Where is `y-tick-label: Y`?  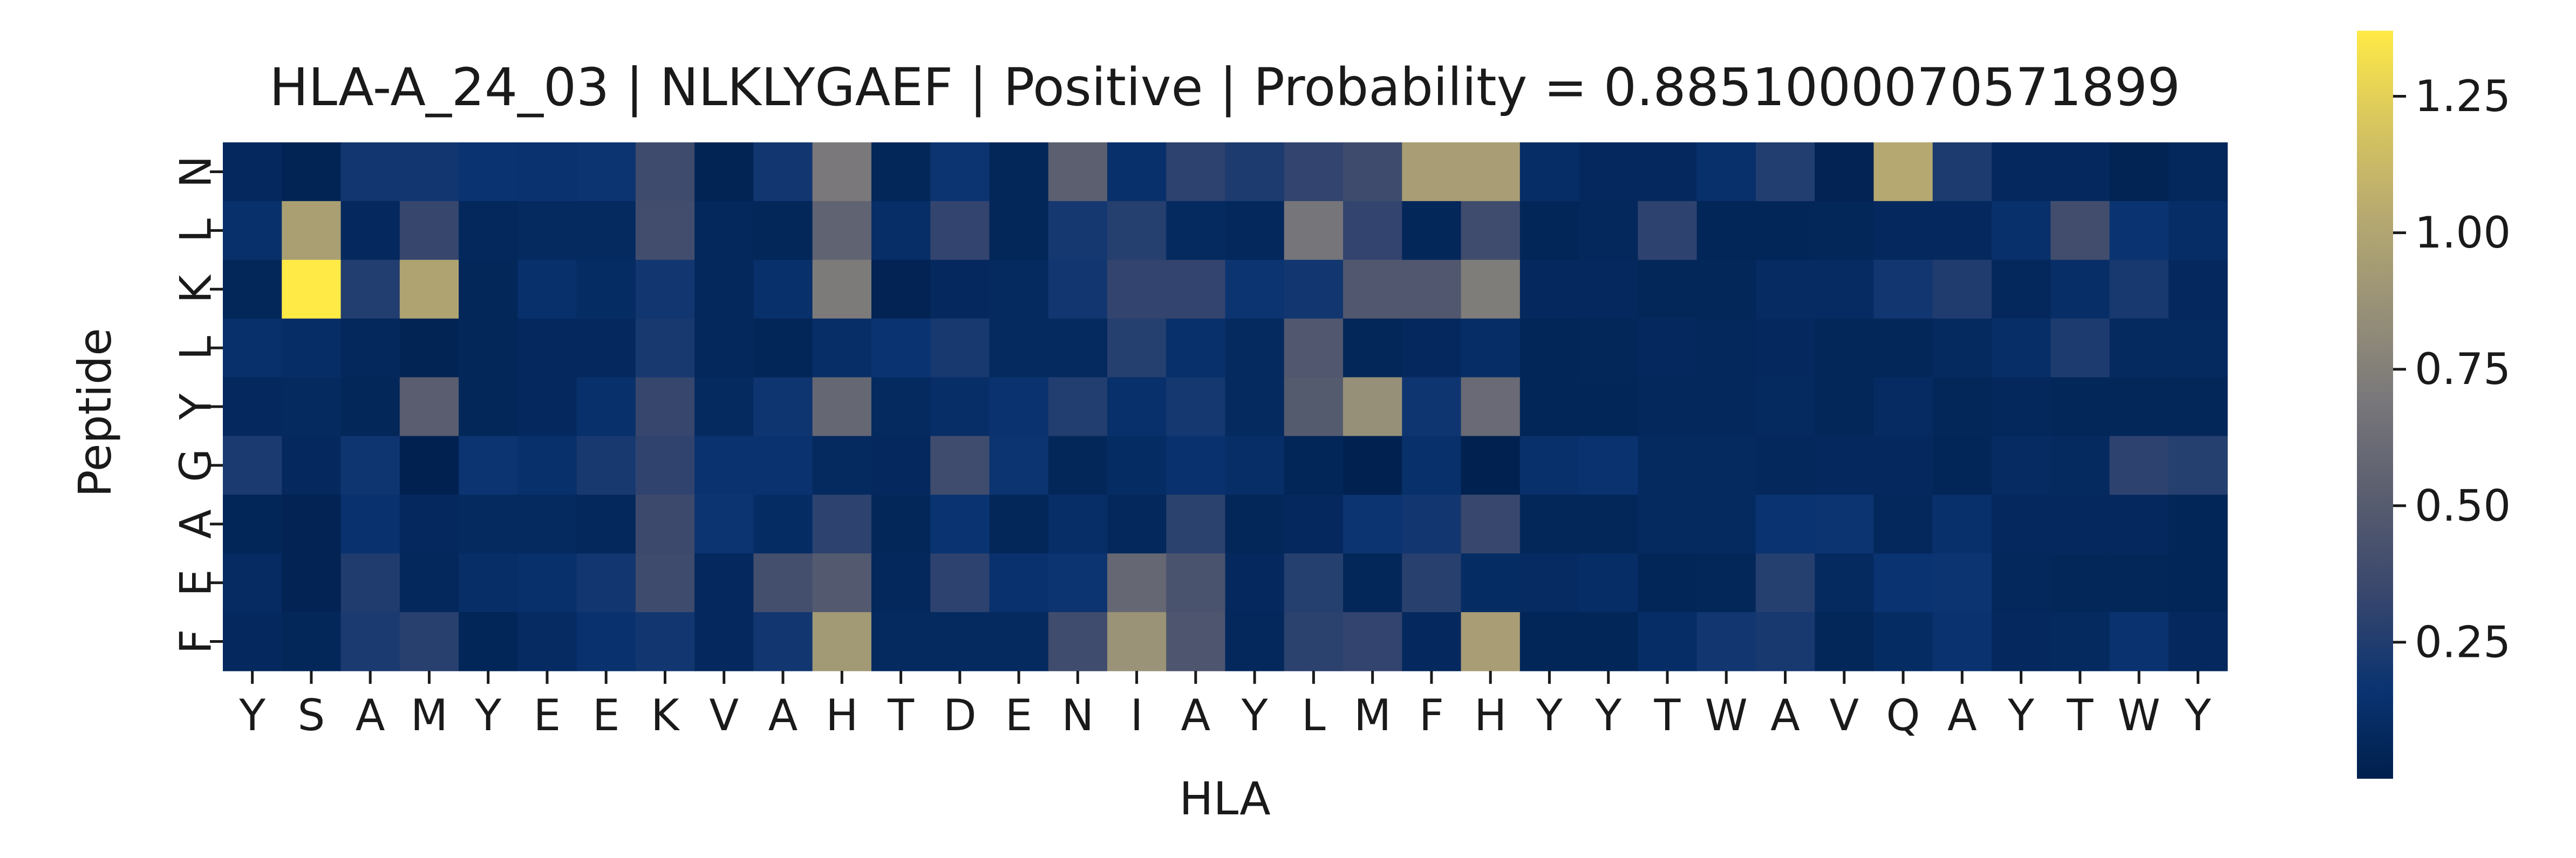 y-tick-label: Y is located at coordinates (196, 407).